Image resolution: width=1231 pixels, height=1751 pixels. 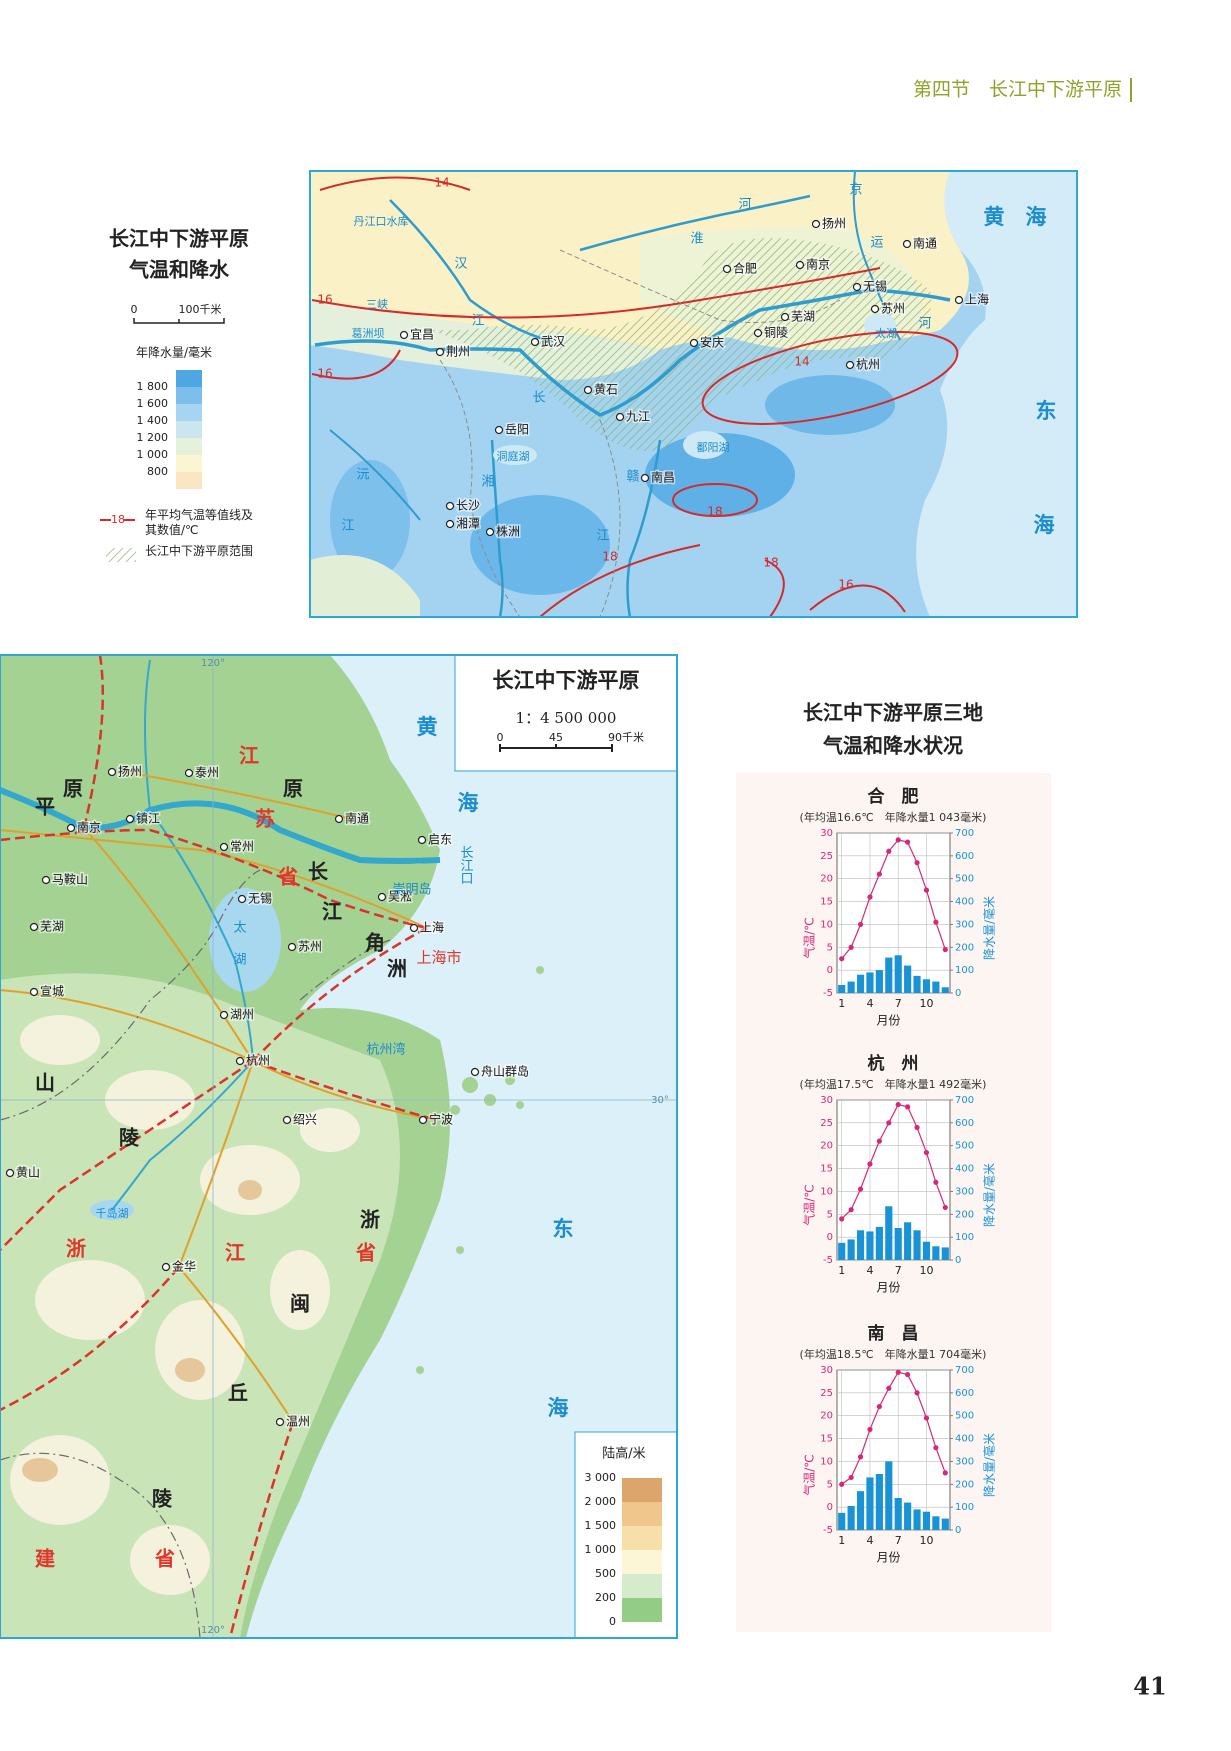 What do you see at coordinates (964, 1214) in the screenshot?
I see `y2-tick-label: 200` at bounding box center [964, 1214].